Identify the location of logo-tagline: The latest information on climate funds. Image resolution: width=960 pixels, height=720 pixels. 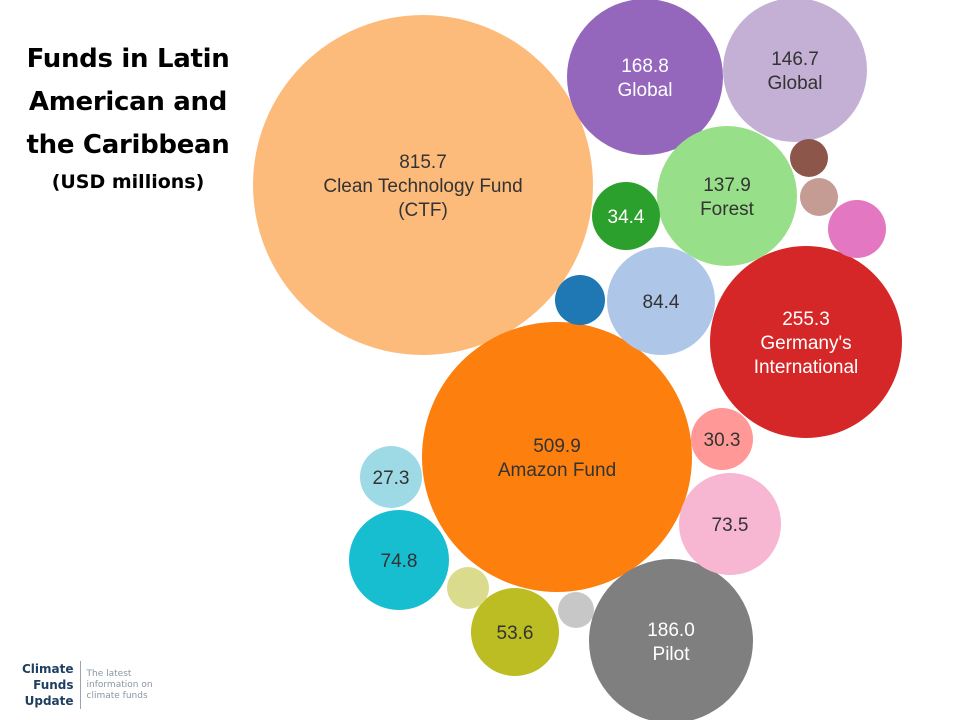
(117, 685).